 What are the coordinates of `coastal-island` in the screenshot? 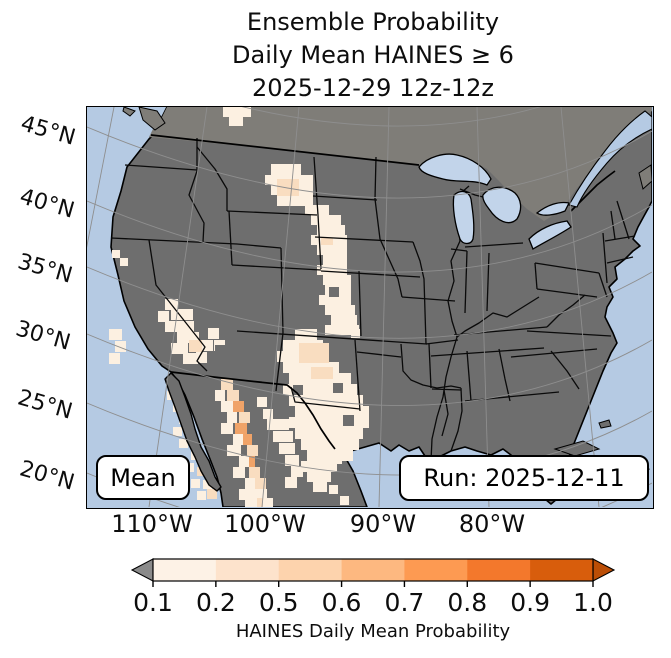 It's located at (129, 112).